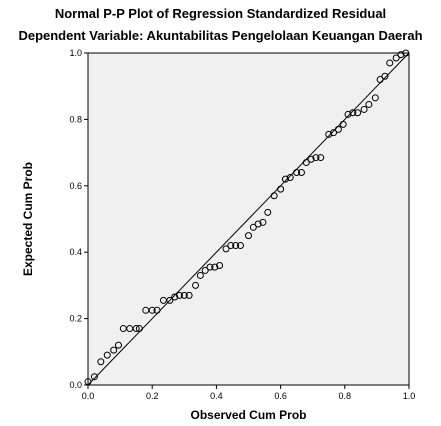 This screenshot has height=426, width=441. I want to click on y-tick-label: 1.0, so click(75, 53).